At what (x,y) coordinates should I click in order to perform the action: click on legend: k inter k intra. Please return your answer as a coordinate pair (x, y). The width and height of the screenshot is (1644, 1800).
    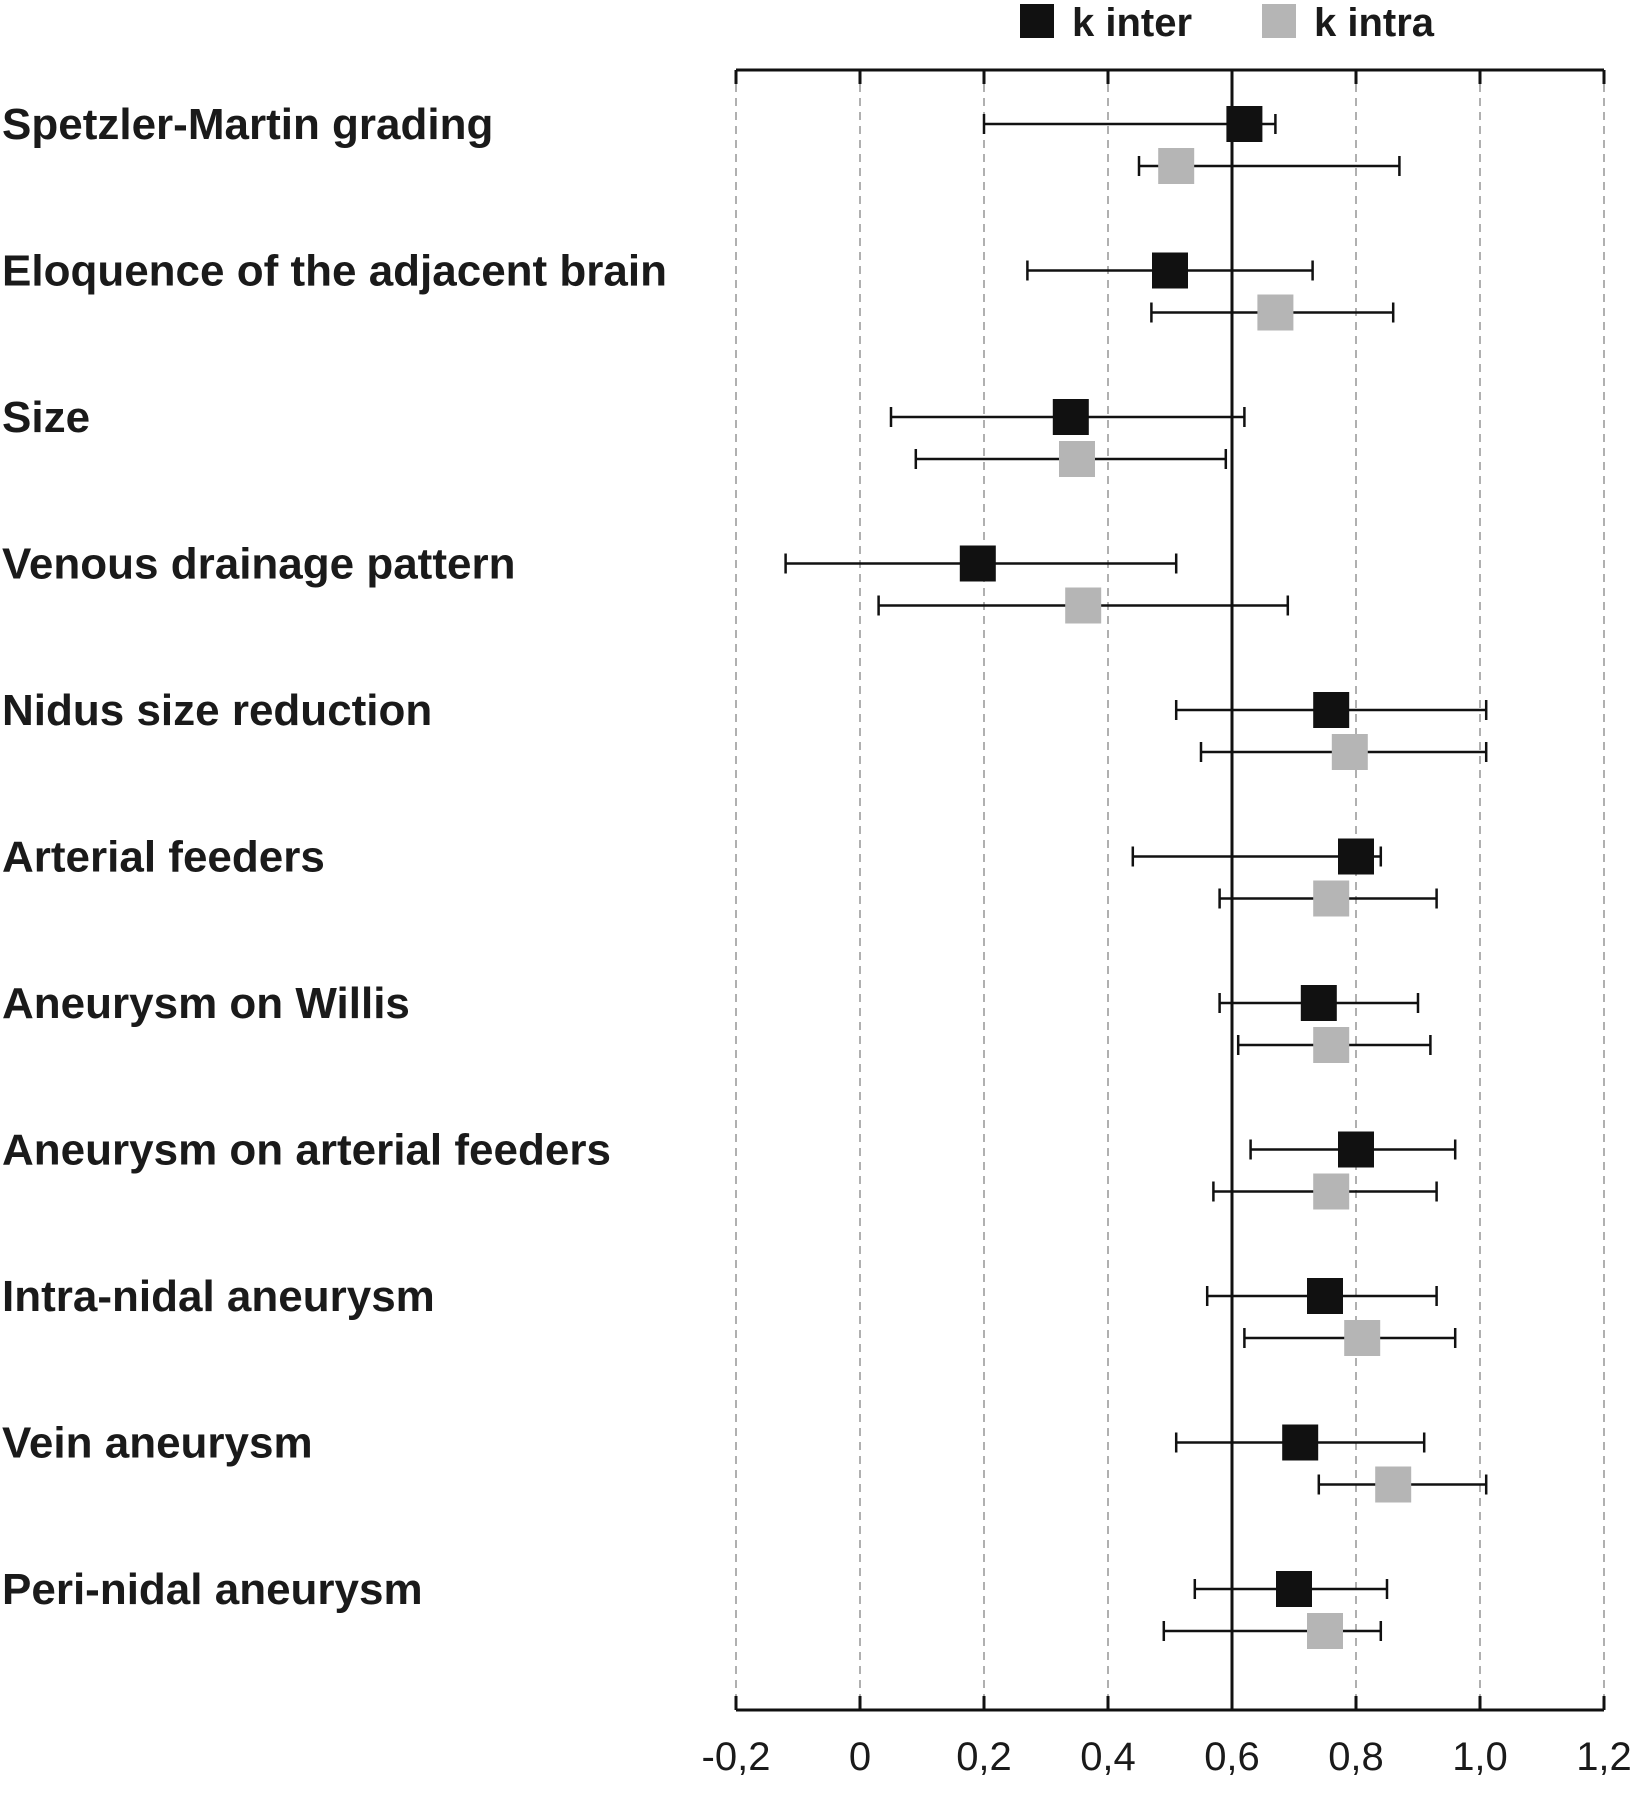
    Looking at the image, I should click on (1227, 23).